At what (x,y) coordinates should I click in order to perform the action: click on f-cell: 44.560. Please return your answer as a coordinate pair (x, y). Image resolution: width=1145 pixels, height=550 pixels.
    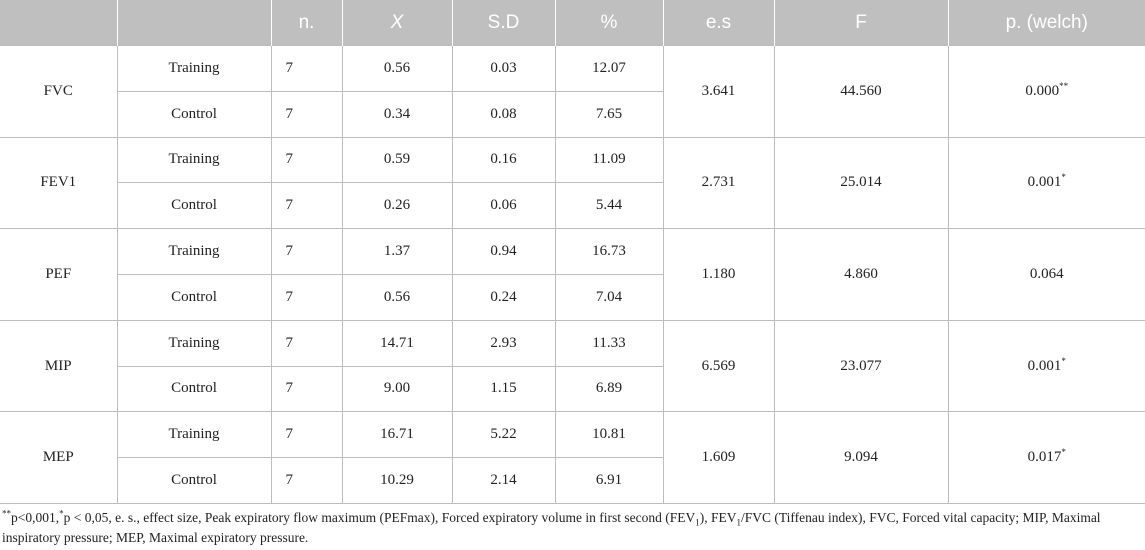
    Looking at the image, I should click on (861, 91).